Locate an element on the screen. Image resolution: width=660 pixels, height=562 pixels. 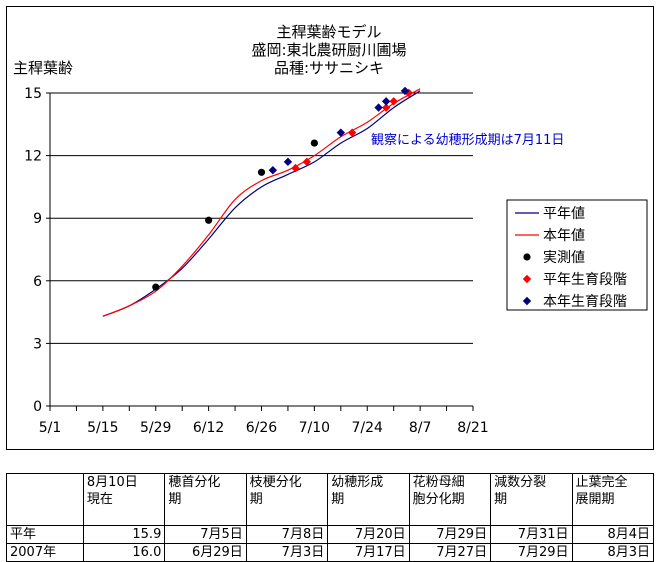
table-header-cell: 幼穂形成 期 is located at coordinates (368, 499).